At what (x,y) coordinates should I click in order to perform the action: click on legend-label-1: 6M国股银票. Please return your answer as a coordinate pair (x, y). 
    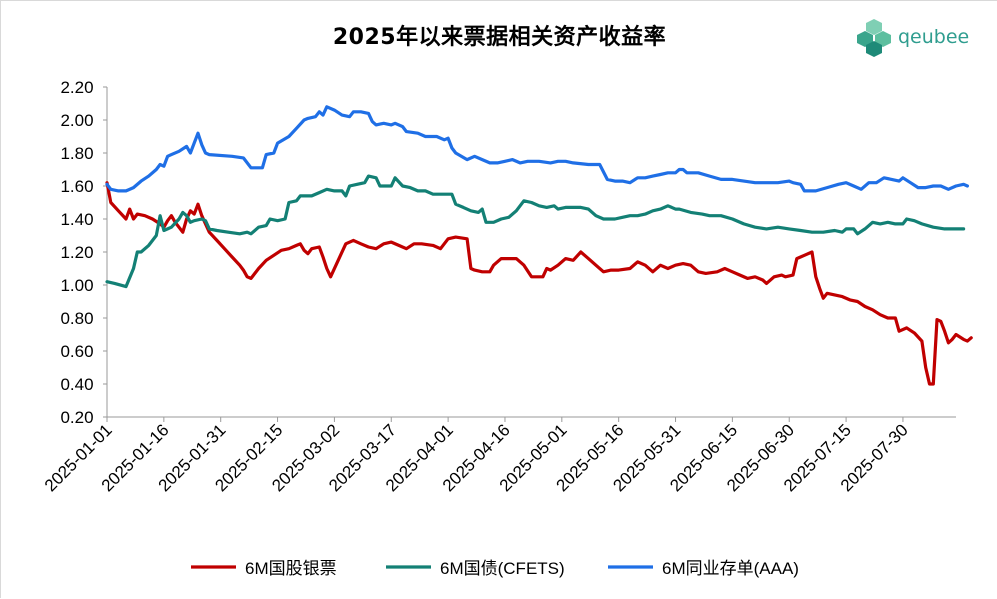
    Looking at the image, I should click on (291, 568).